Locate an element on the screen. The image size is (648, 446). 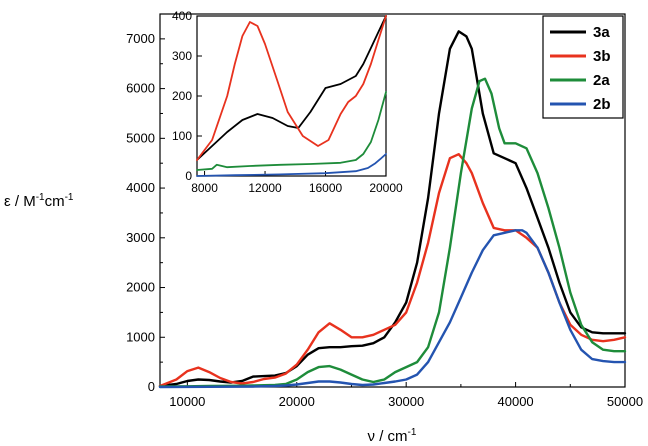
inset-frame is located at coordinates (291, 96).